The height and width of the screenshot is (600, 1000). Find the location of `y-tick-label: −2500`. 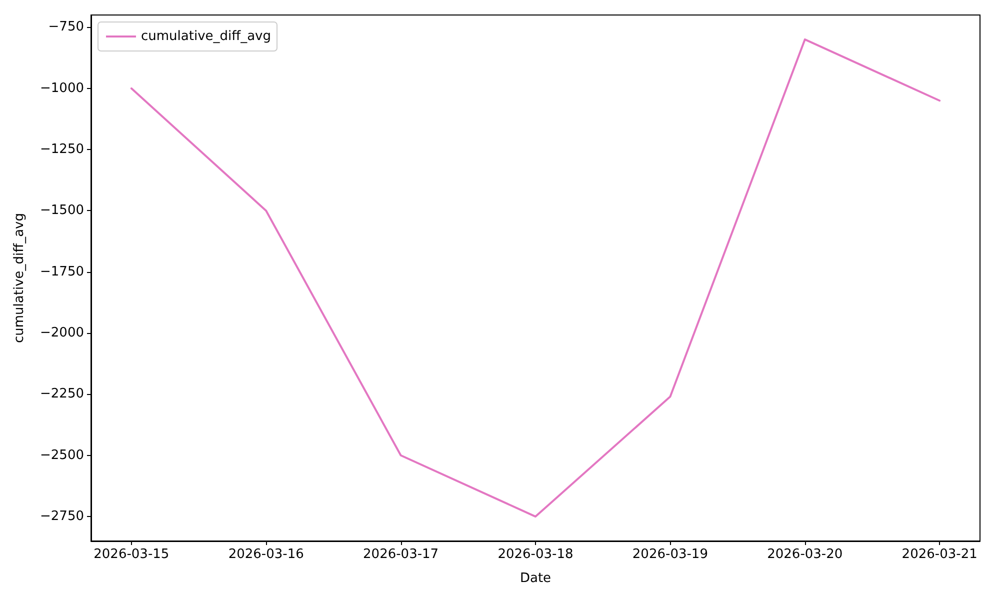

y-tick-label: −2500 is located at coordinates (62, 455).